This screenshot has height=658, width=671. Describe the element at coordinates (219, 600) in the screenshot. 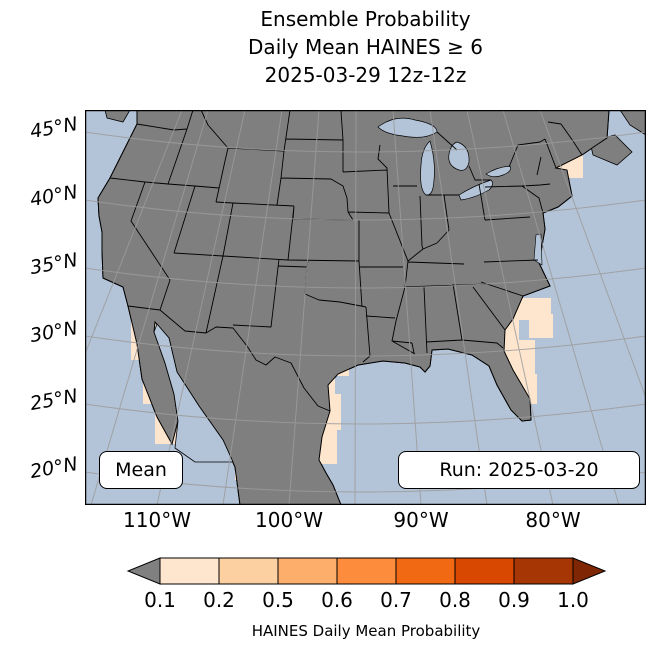

I see `colorbar-tick: 0.2` at that location.